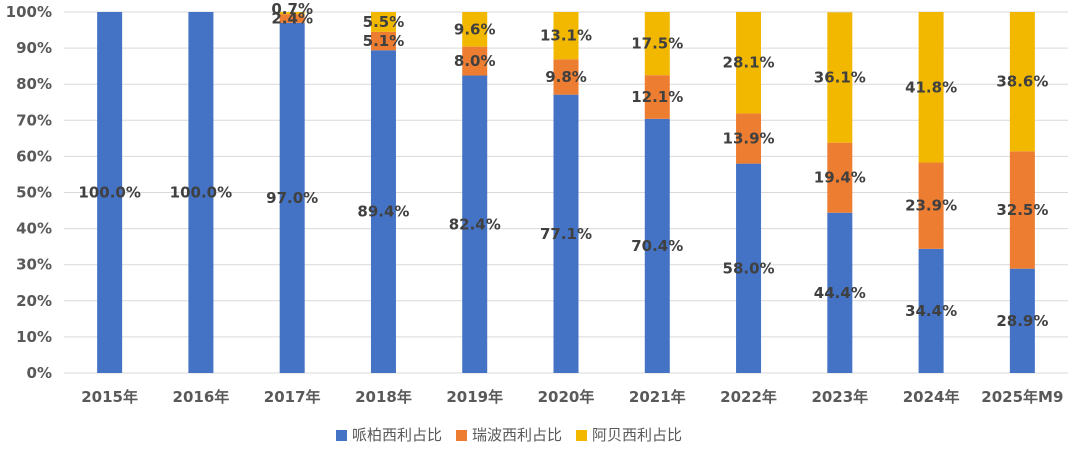 The image size is (1080, 457). I want to click on data-label: 2.4%, so click(292, 18).